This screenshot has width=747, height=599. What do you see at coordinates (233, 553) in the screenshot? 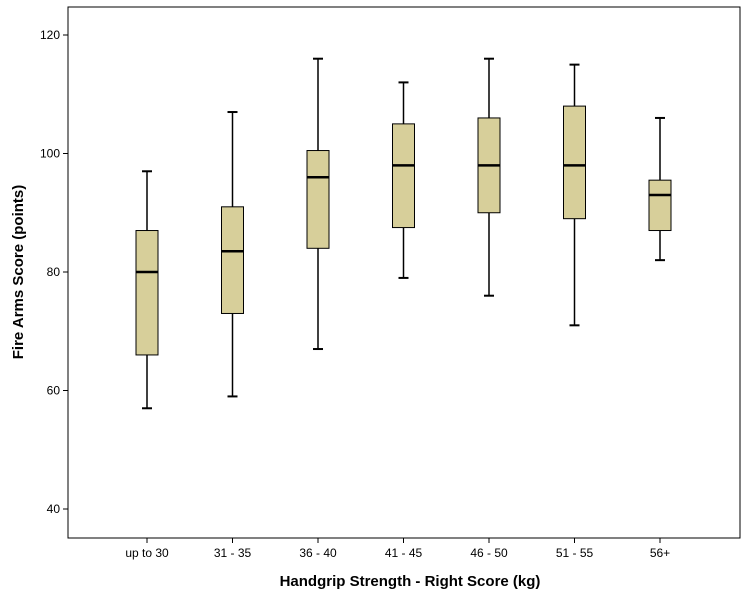
I see `x-tick-label: 31 - 35` at bounding box center [233, 553].